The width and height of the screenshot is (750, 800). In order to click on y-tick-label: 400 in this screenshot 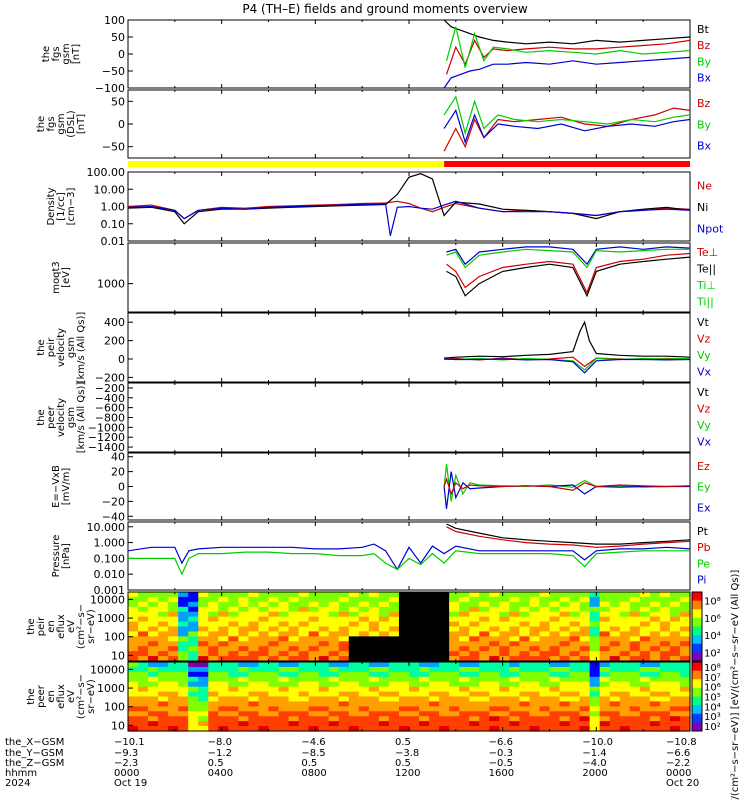, I will do `click(114, 322)`.